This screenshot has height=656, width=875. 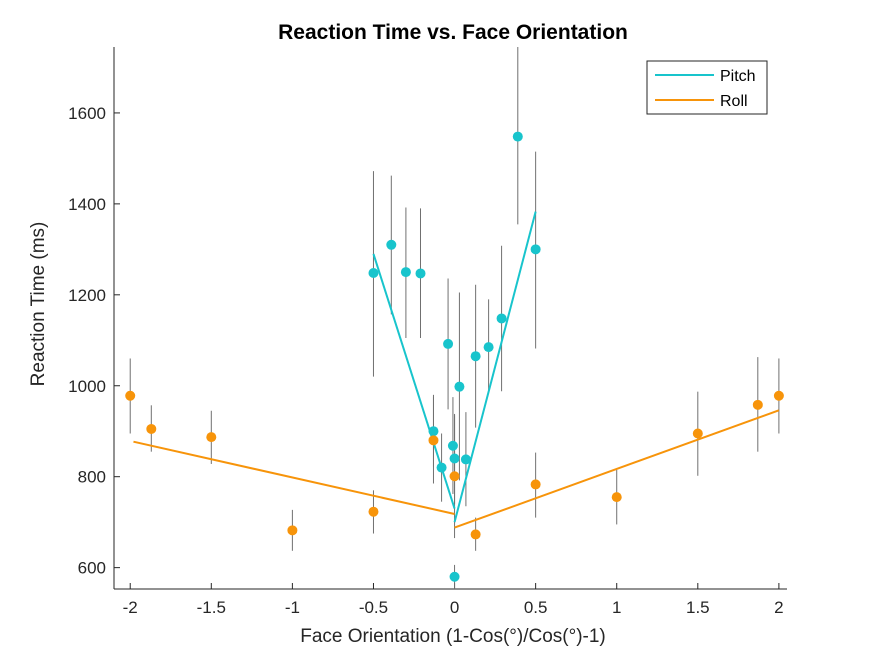 I want to click on x-tick-label: 0, so click(x=454, y=607).